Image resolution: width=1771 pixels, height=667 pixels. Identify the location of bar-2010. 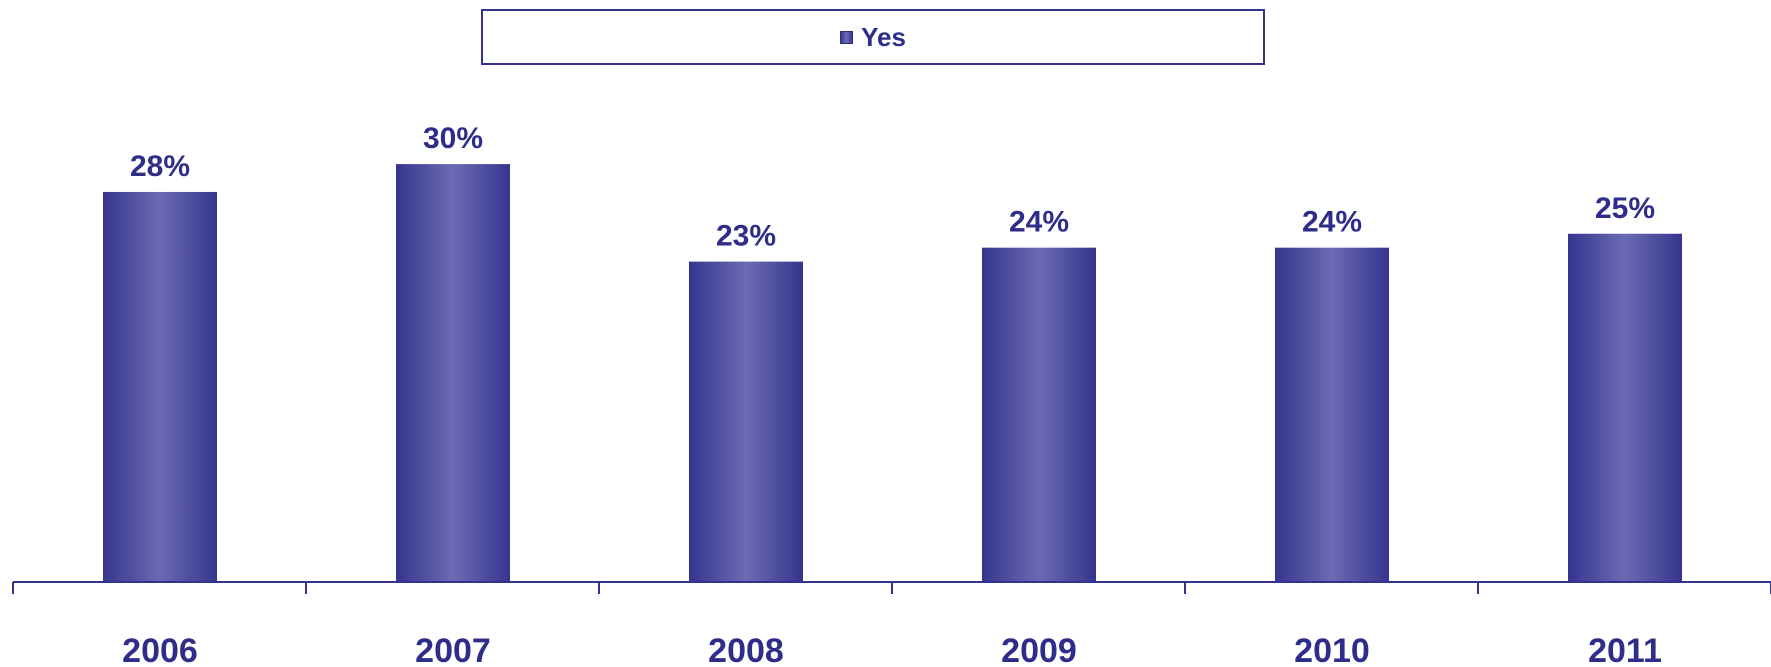
(1332, 414).